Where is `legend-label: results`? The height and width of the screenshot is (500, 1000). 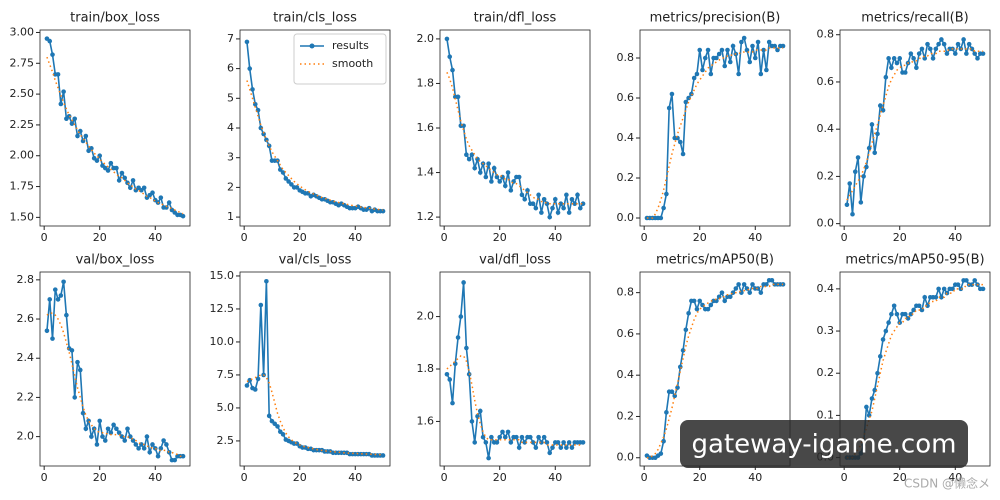 legend-label: results is located at coordinates (350, 45).